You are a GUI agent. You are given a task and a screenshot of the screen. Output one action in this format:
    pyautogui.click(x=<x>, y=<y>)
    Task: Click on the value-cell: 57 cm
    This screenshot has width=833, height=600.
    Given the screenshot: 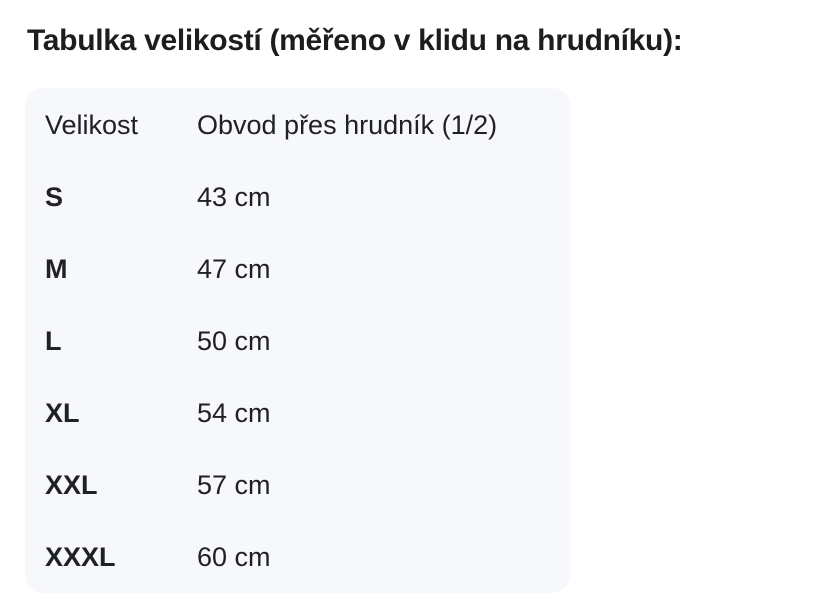 What is the action you would take?
    pyautogui.click(x=234, y=484)
    